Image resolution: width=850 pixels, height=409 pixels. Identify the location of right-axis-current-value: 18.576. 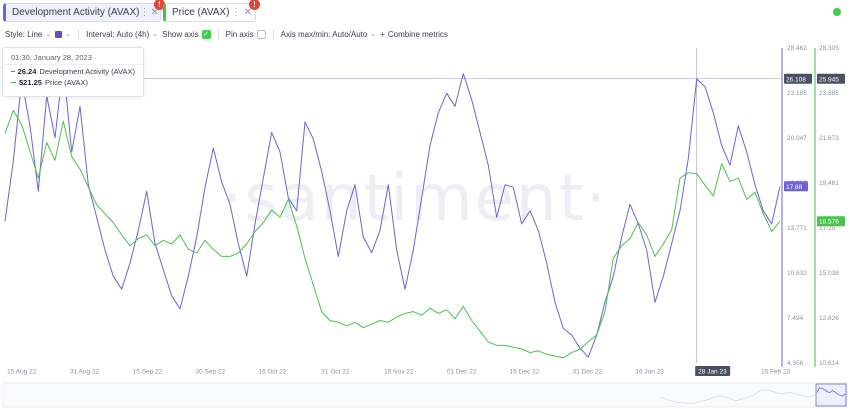
(829, 222).